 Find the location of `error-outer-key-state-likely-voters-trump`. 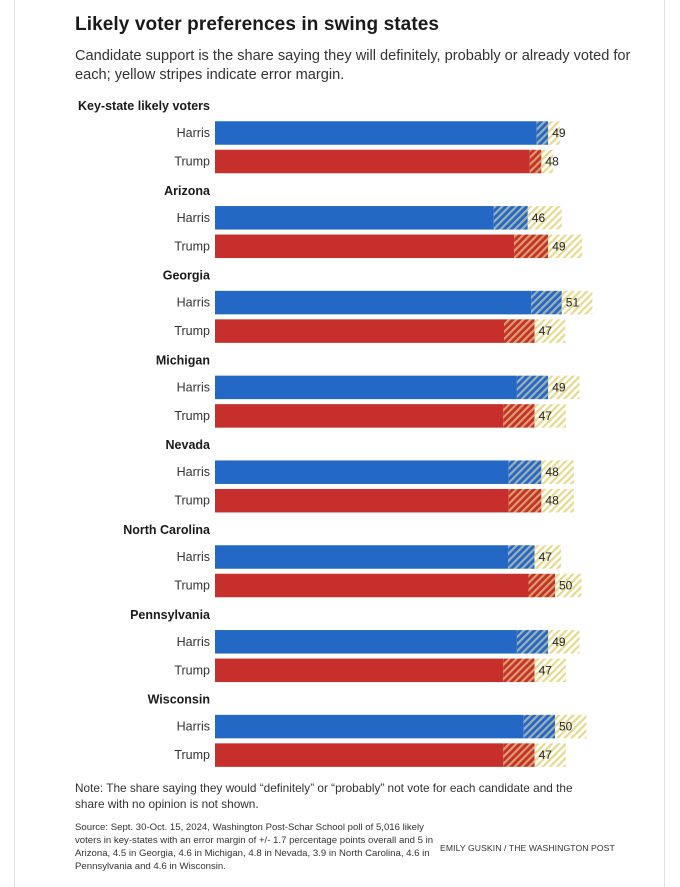

error-outer-key-state-likely-voters-trump is located at coordinates (547, 161).